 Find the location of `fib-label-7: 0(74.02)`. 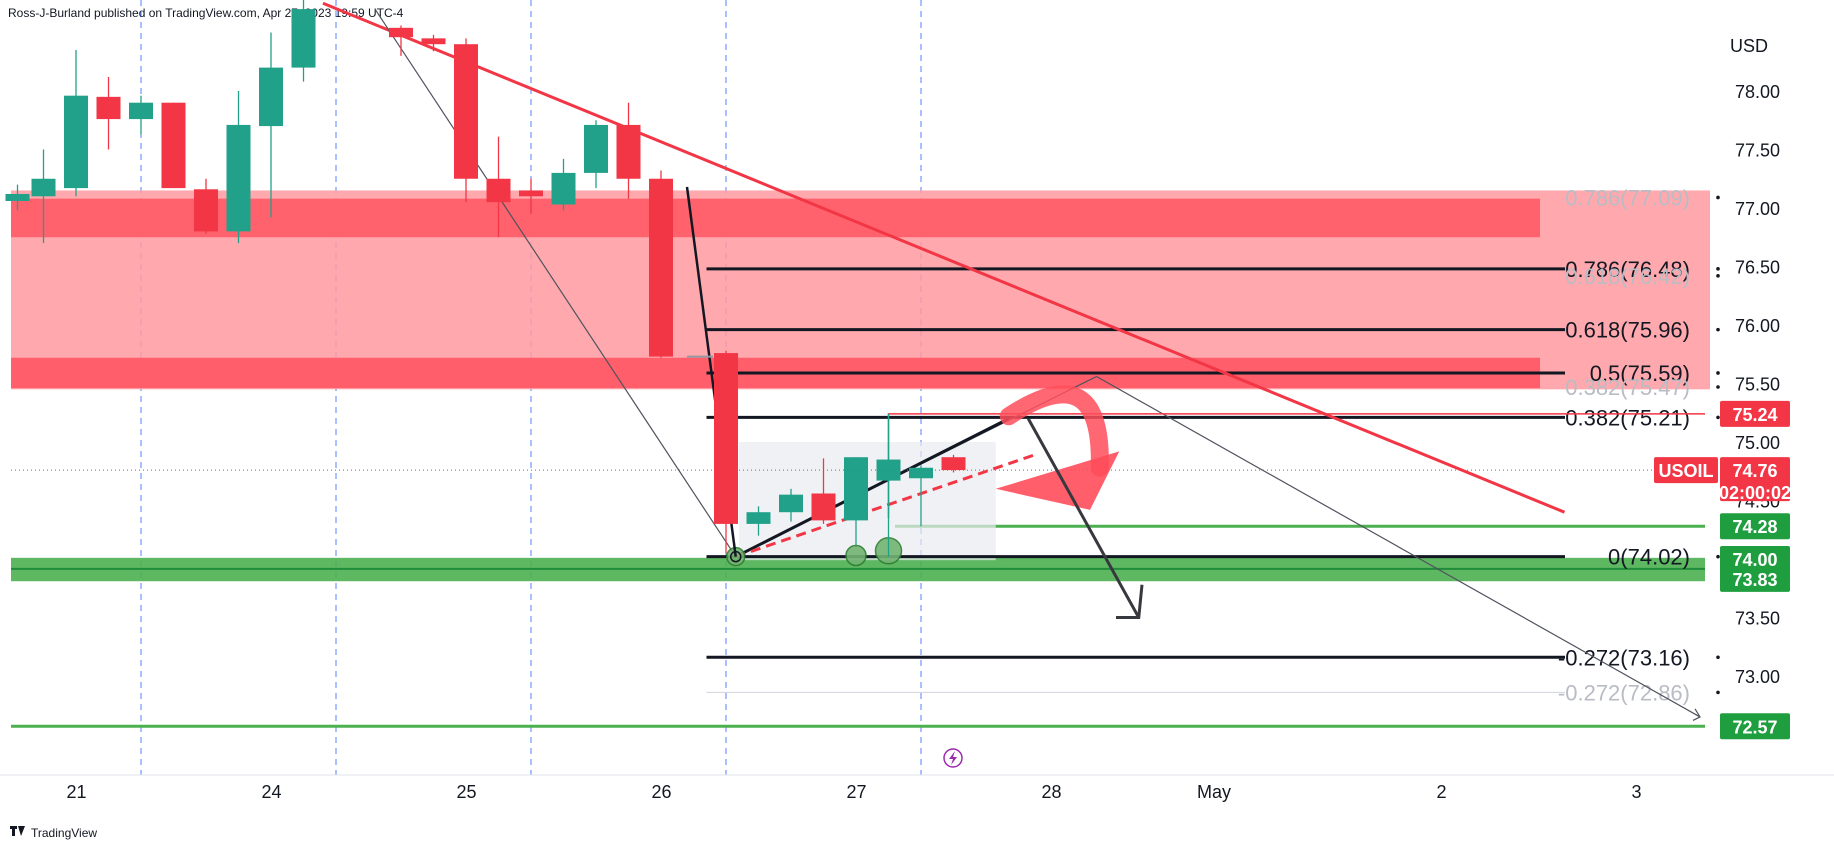

fib-label-7: 0(74.02) is located at coordinates (1649, 557).